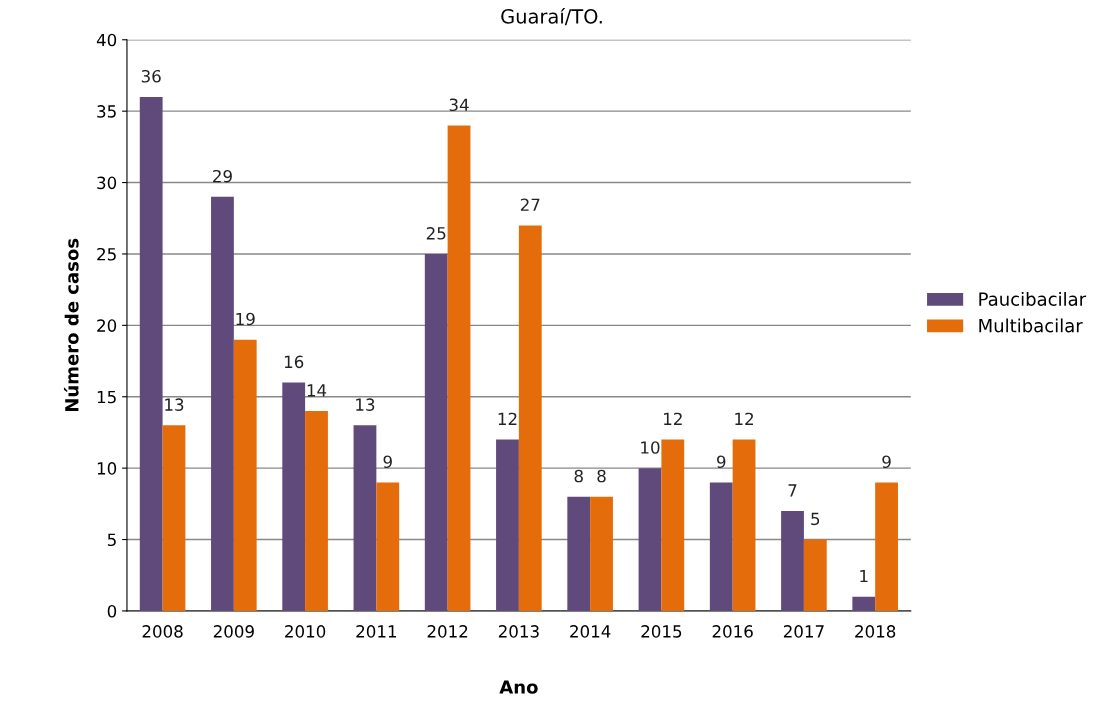 This screenshot has width=1104, height=723. What do you see at coordinates (162, 631) in the screenshot?
I see `x-tick-label: 2008` at bounding box center [162, 631].